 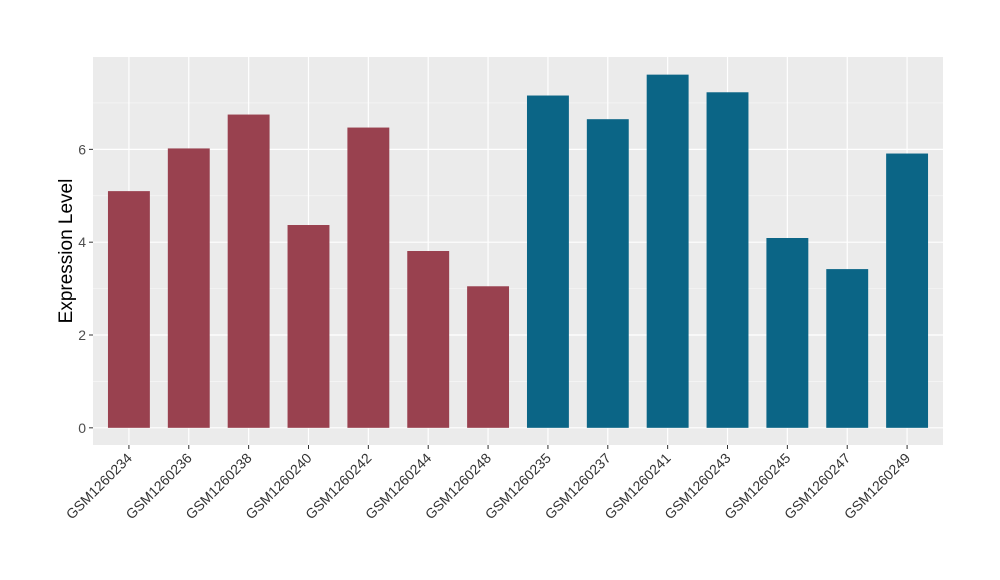 What do you see at coordinates (368, 277) in the screenshot?
I see `bar-GSM1260242` at bounding box center [368, 277].